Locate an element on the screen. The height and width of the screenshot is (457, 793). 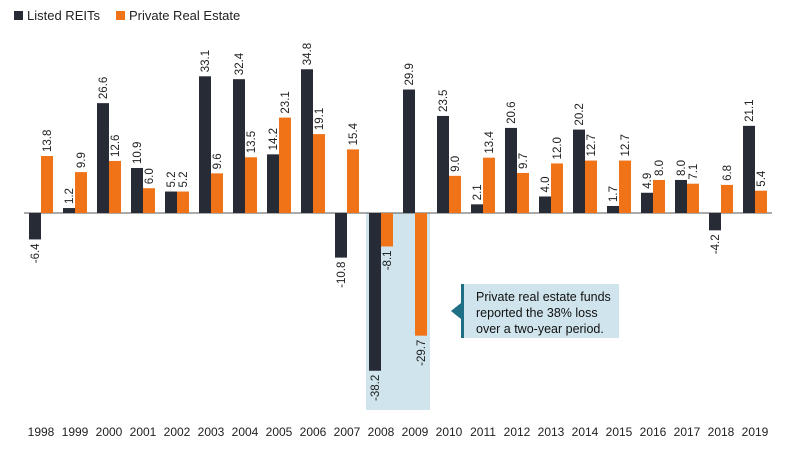
data-label-listed-reits-2003: 33.1 is located at coordinates (206, 61).